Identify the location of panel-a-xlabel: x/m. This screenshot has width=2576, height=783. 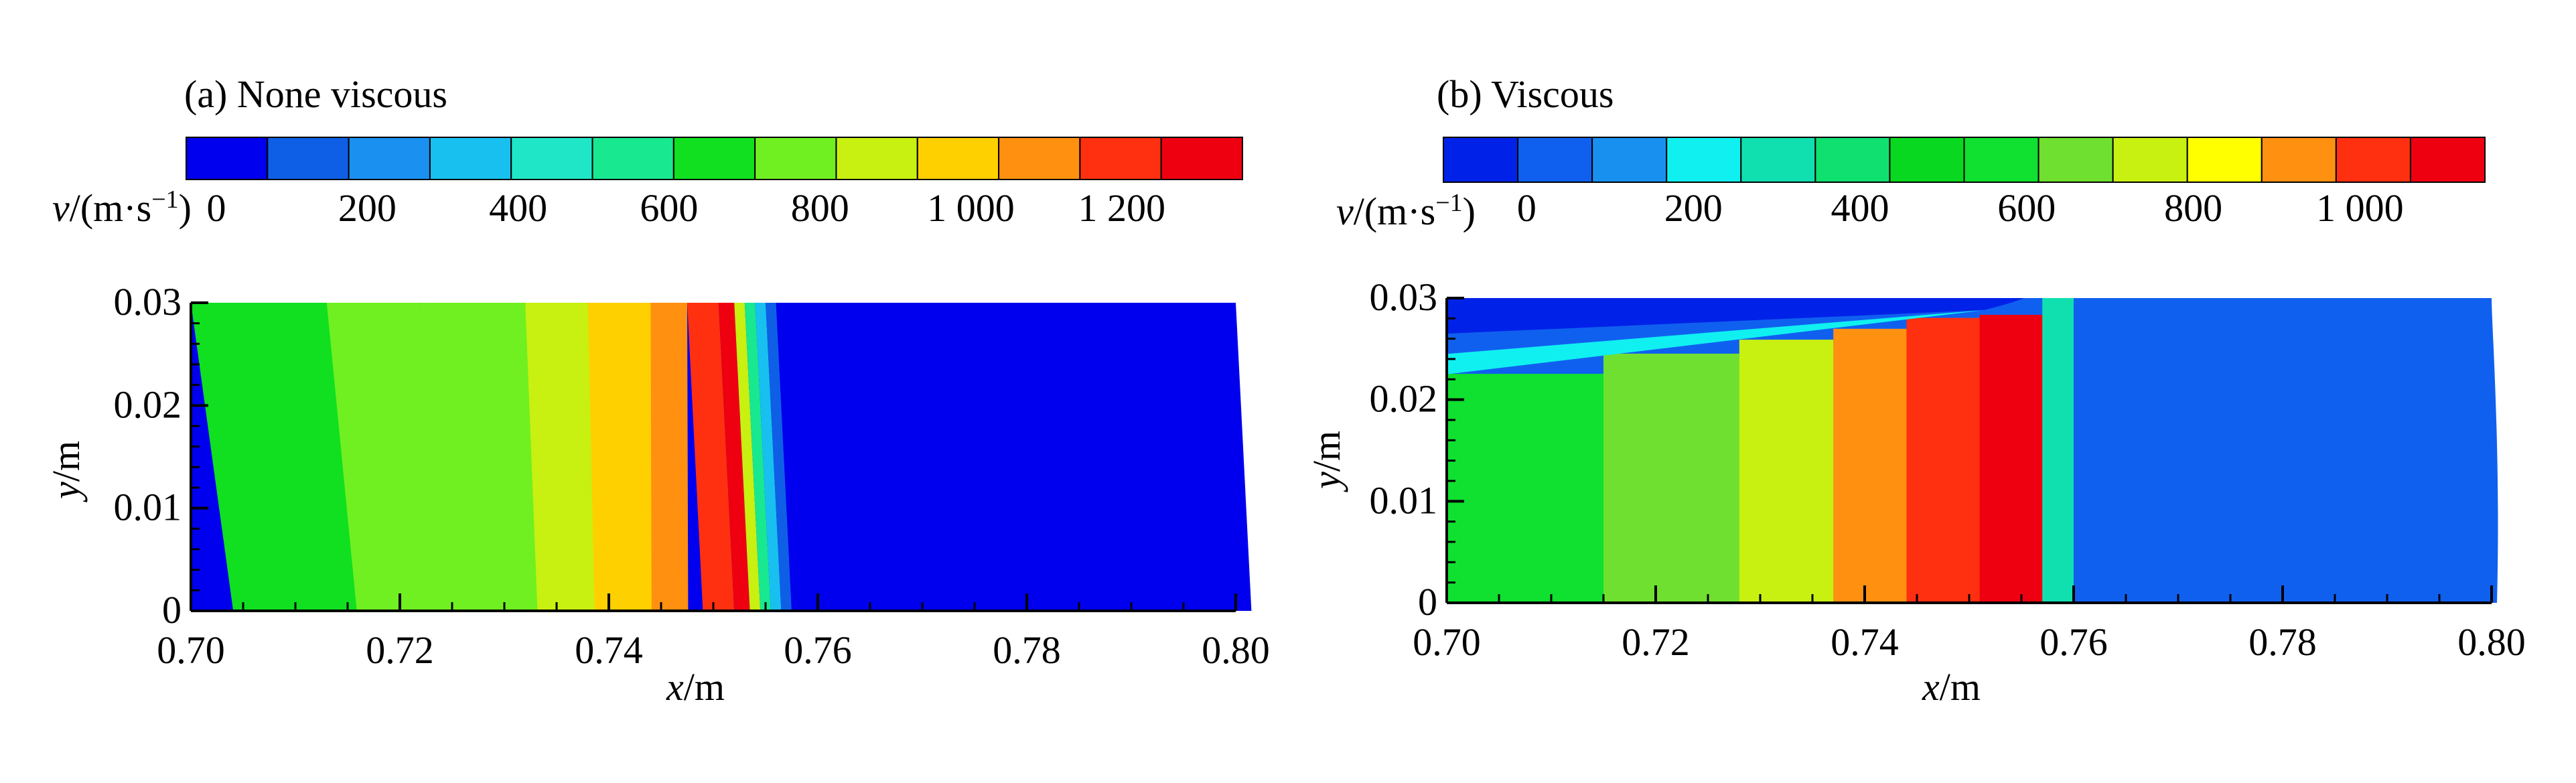
(695, 687).